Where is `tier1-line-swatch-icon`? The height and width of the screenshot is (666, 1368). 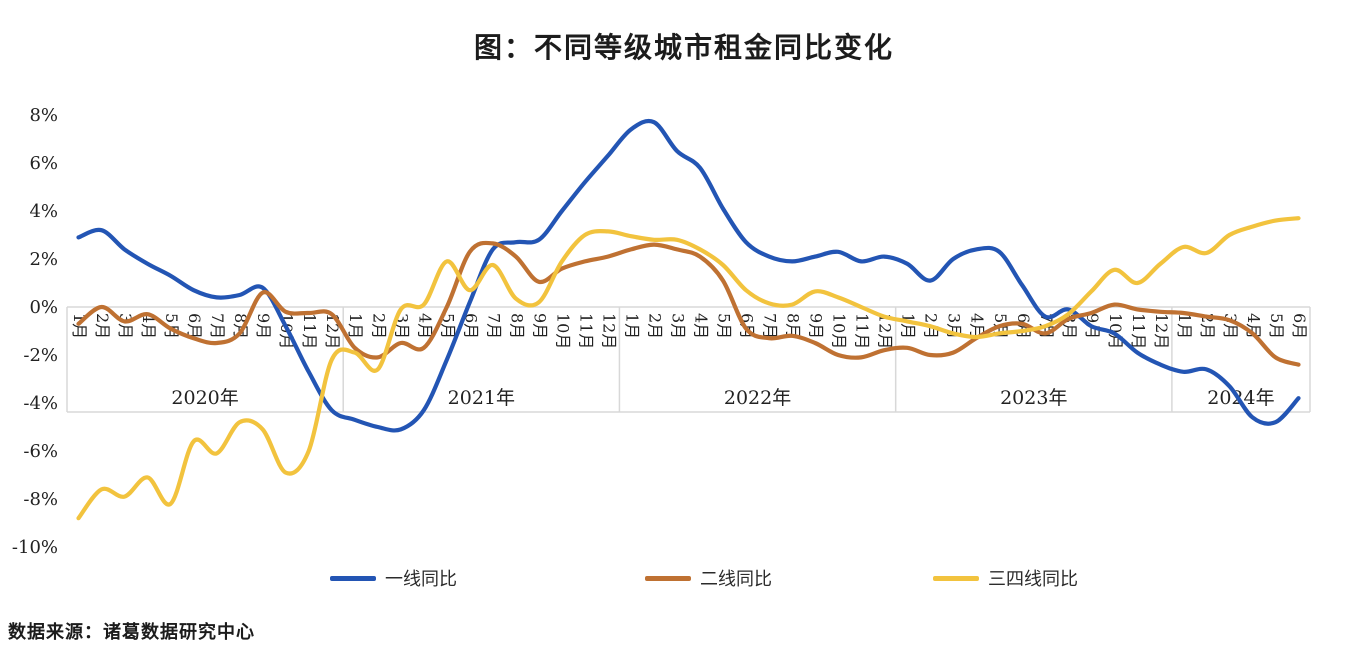 tier1-line-swatch-icon is located at coordinates (353, 578).